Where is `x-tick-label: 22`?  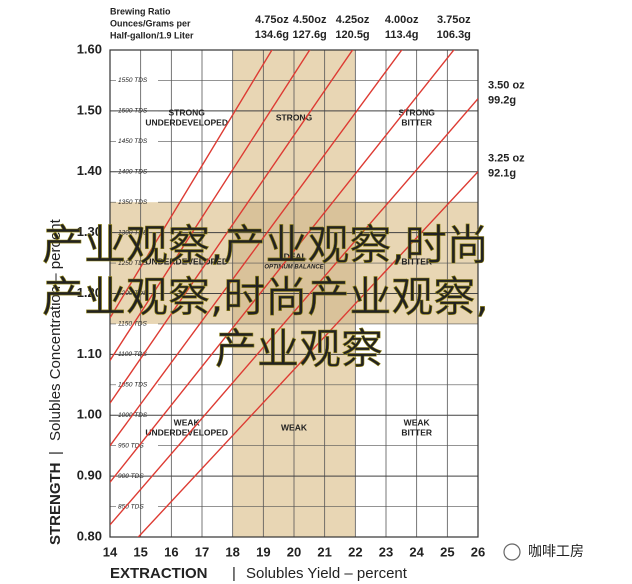 x-tick-label: 22 is located at coordinates (355, 551).